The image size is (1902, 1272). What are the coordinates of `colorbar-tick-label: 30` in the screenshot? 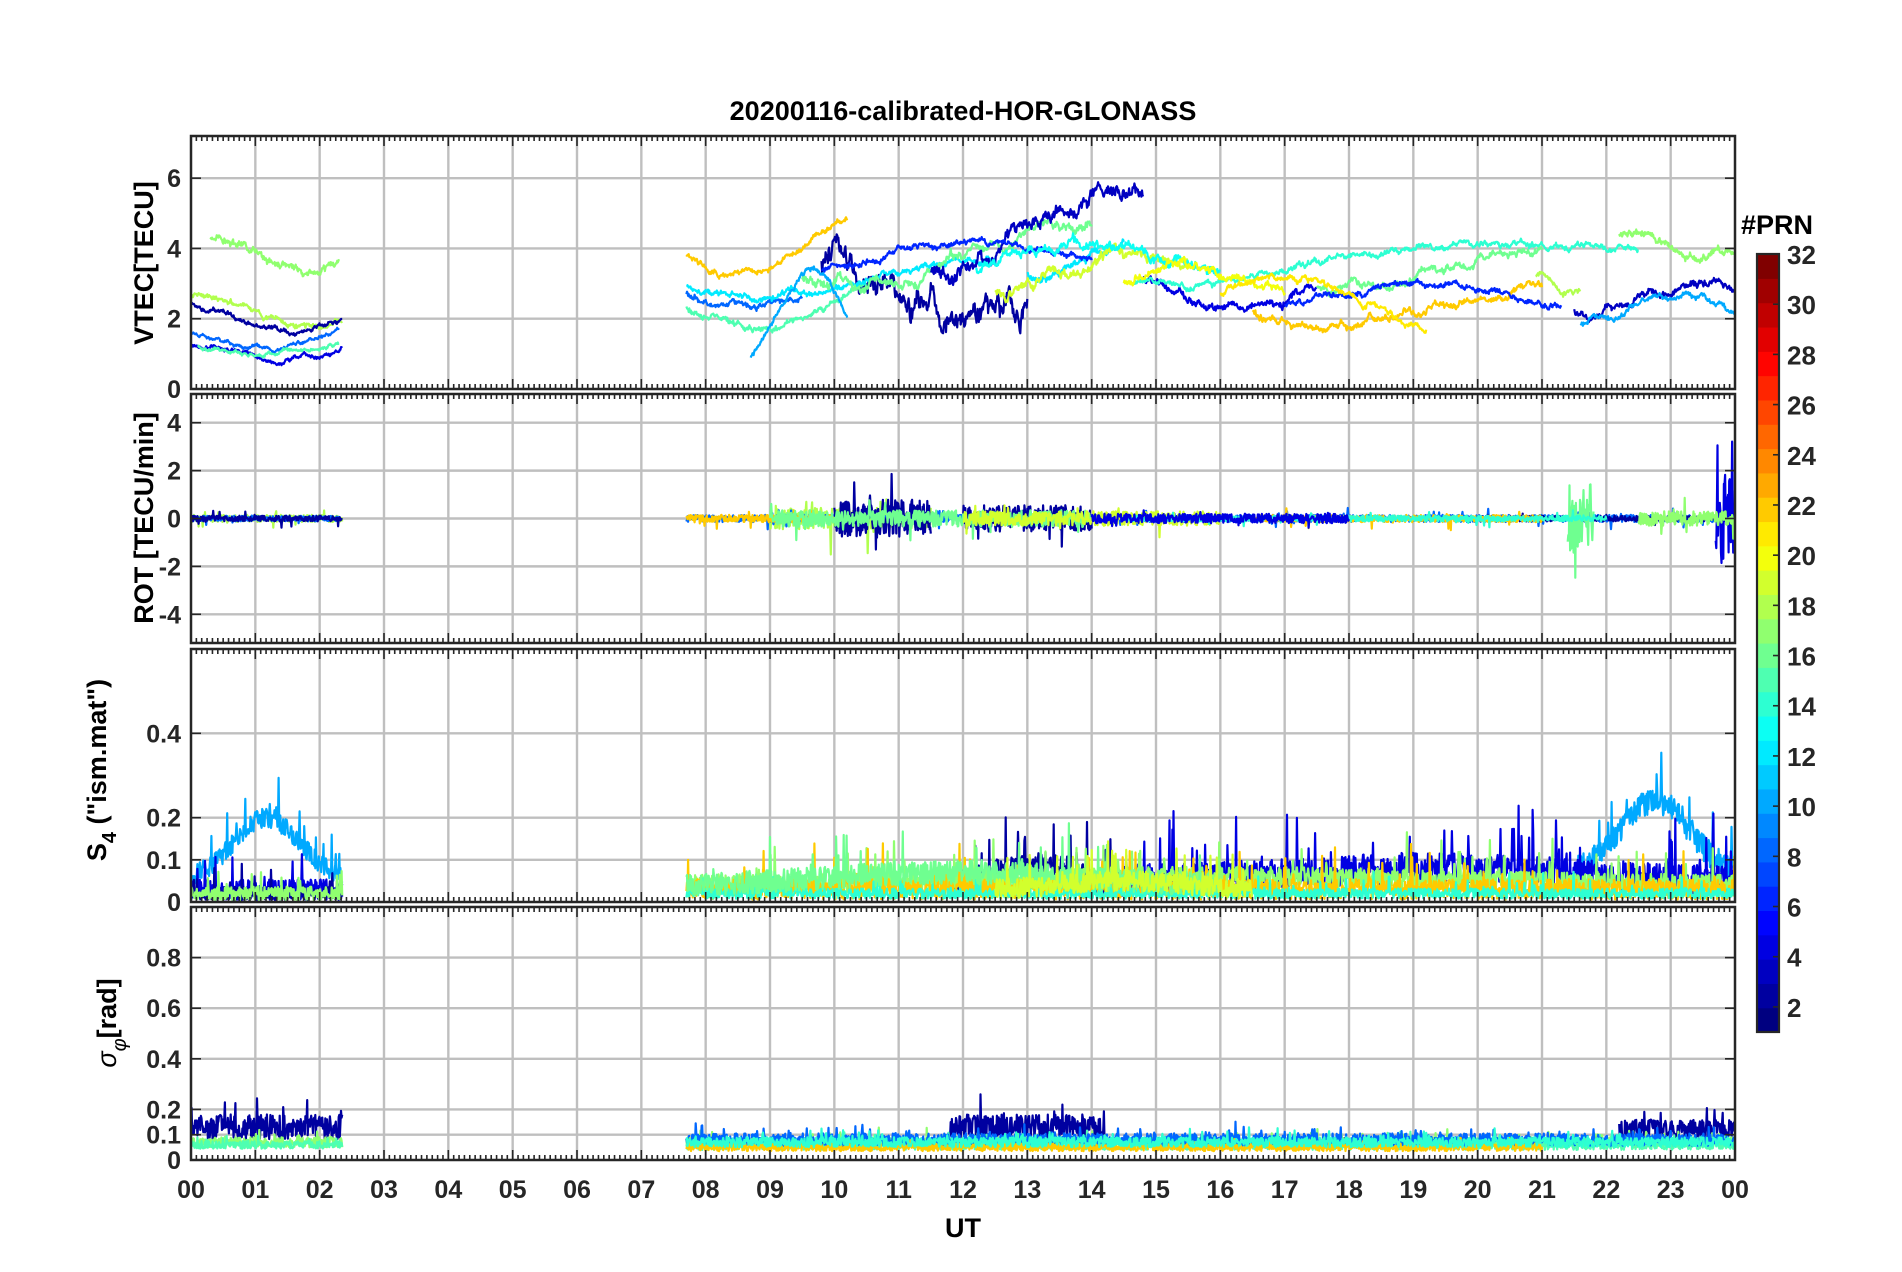 It's located at (1801, 305).